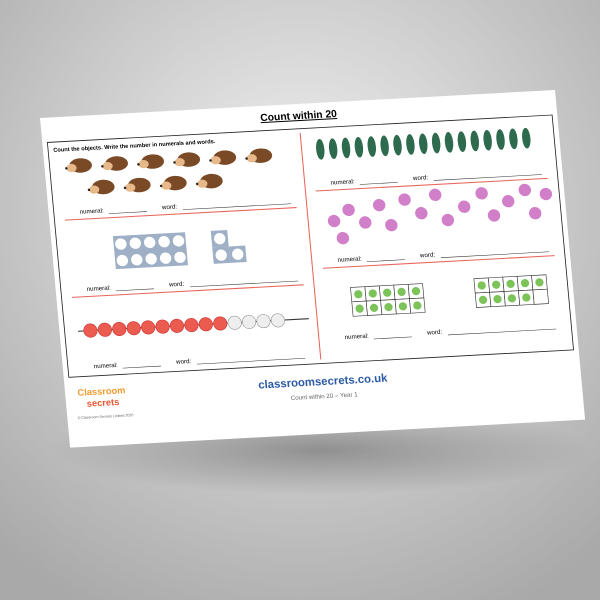  Describe the element at coordinates (324, 396) in the screenshot. I see `caption: Count within 20 – Year 1` at that location.